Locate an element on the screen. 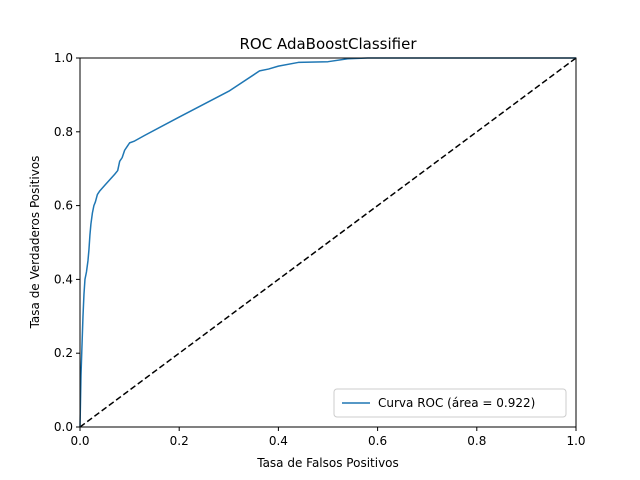  legend-box is located at coordinates (450, 403).